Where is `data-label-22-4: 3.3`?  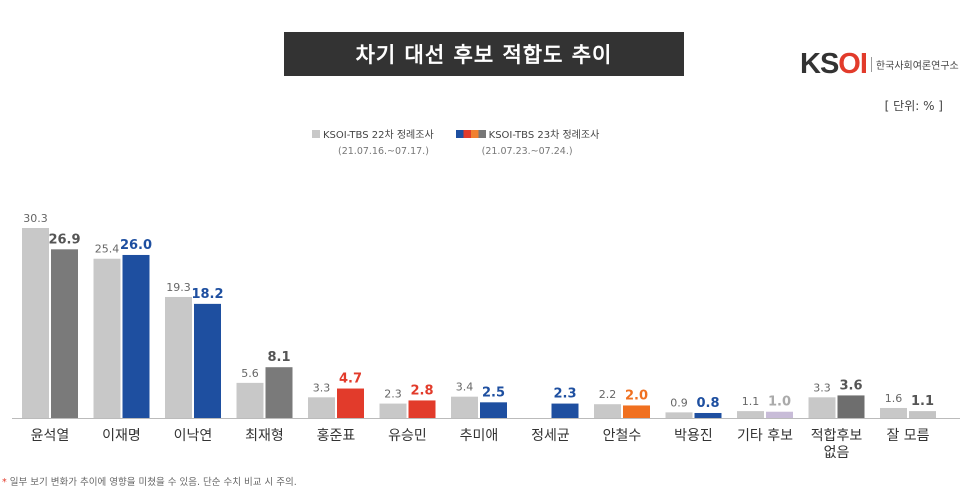 data-label-22-4: 3.3 is located at coordinates (322, 387).